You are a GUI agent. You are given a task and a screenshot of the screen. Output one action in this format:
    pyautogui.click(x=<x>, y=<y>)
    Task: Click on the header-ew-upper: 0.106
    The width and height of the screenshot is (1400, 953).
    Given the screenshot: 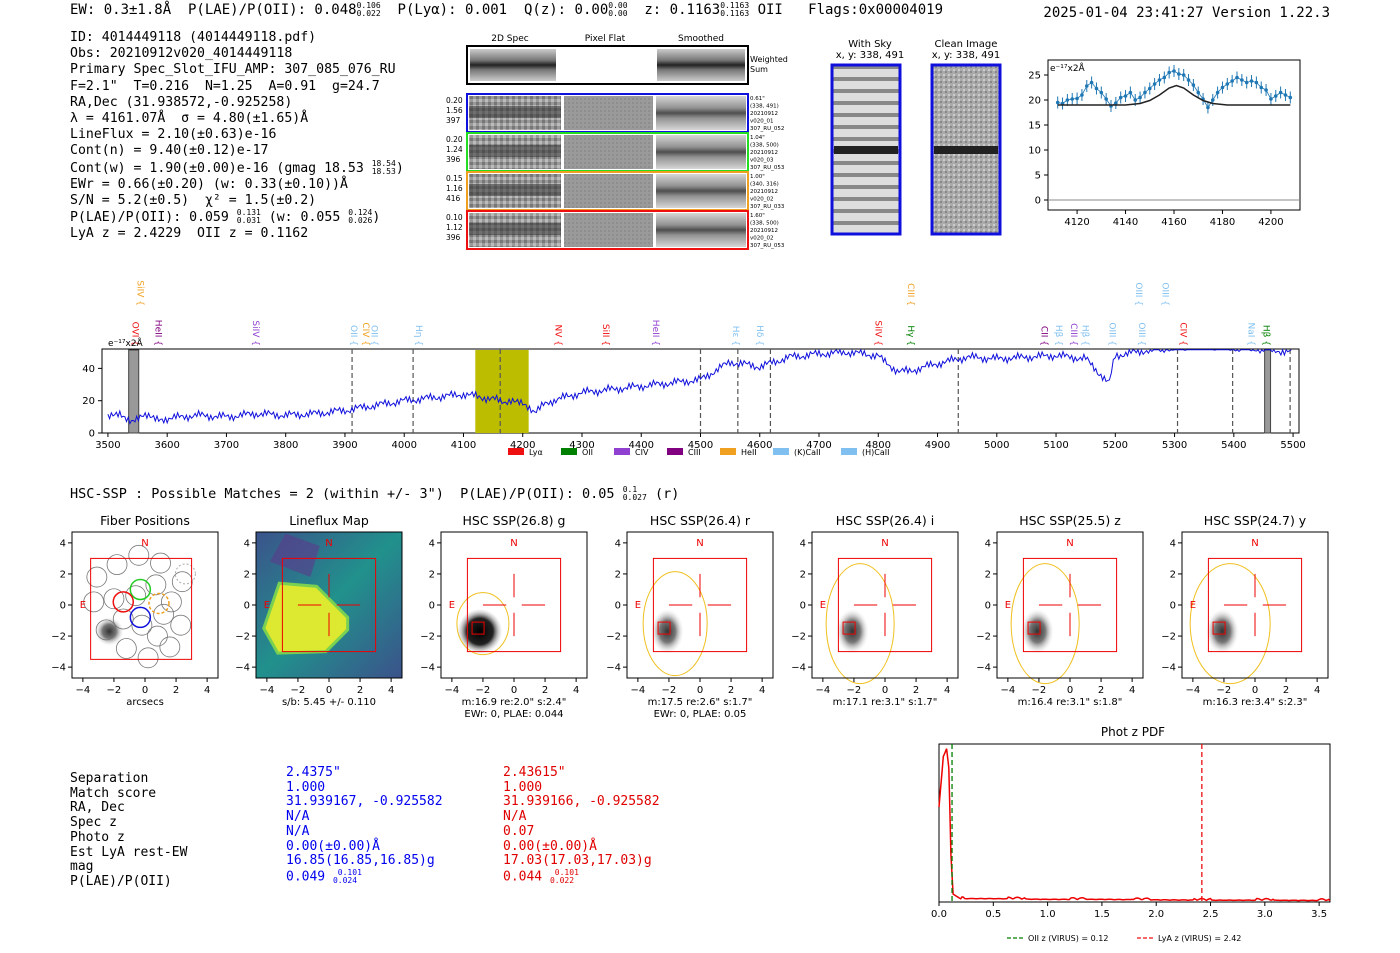 What is the action you would take?
    pyautogui.click(x=368, y=5)
    